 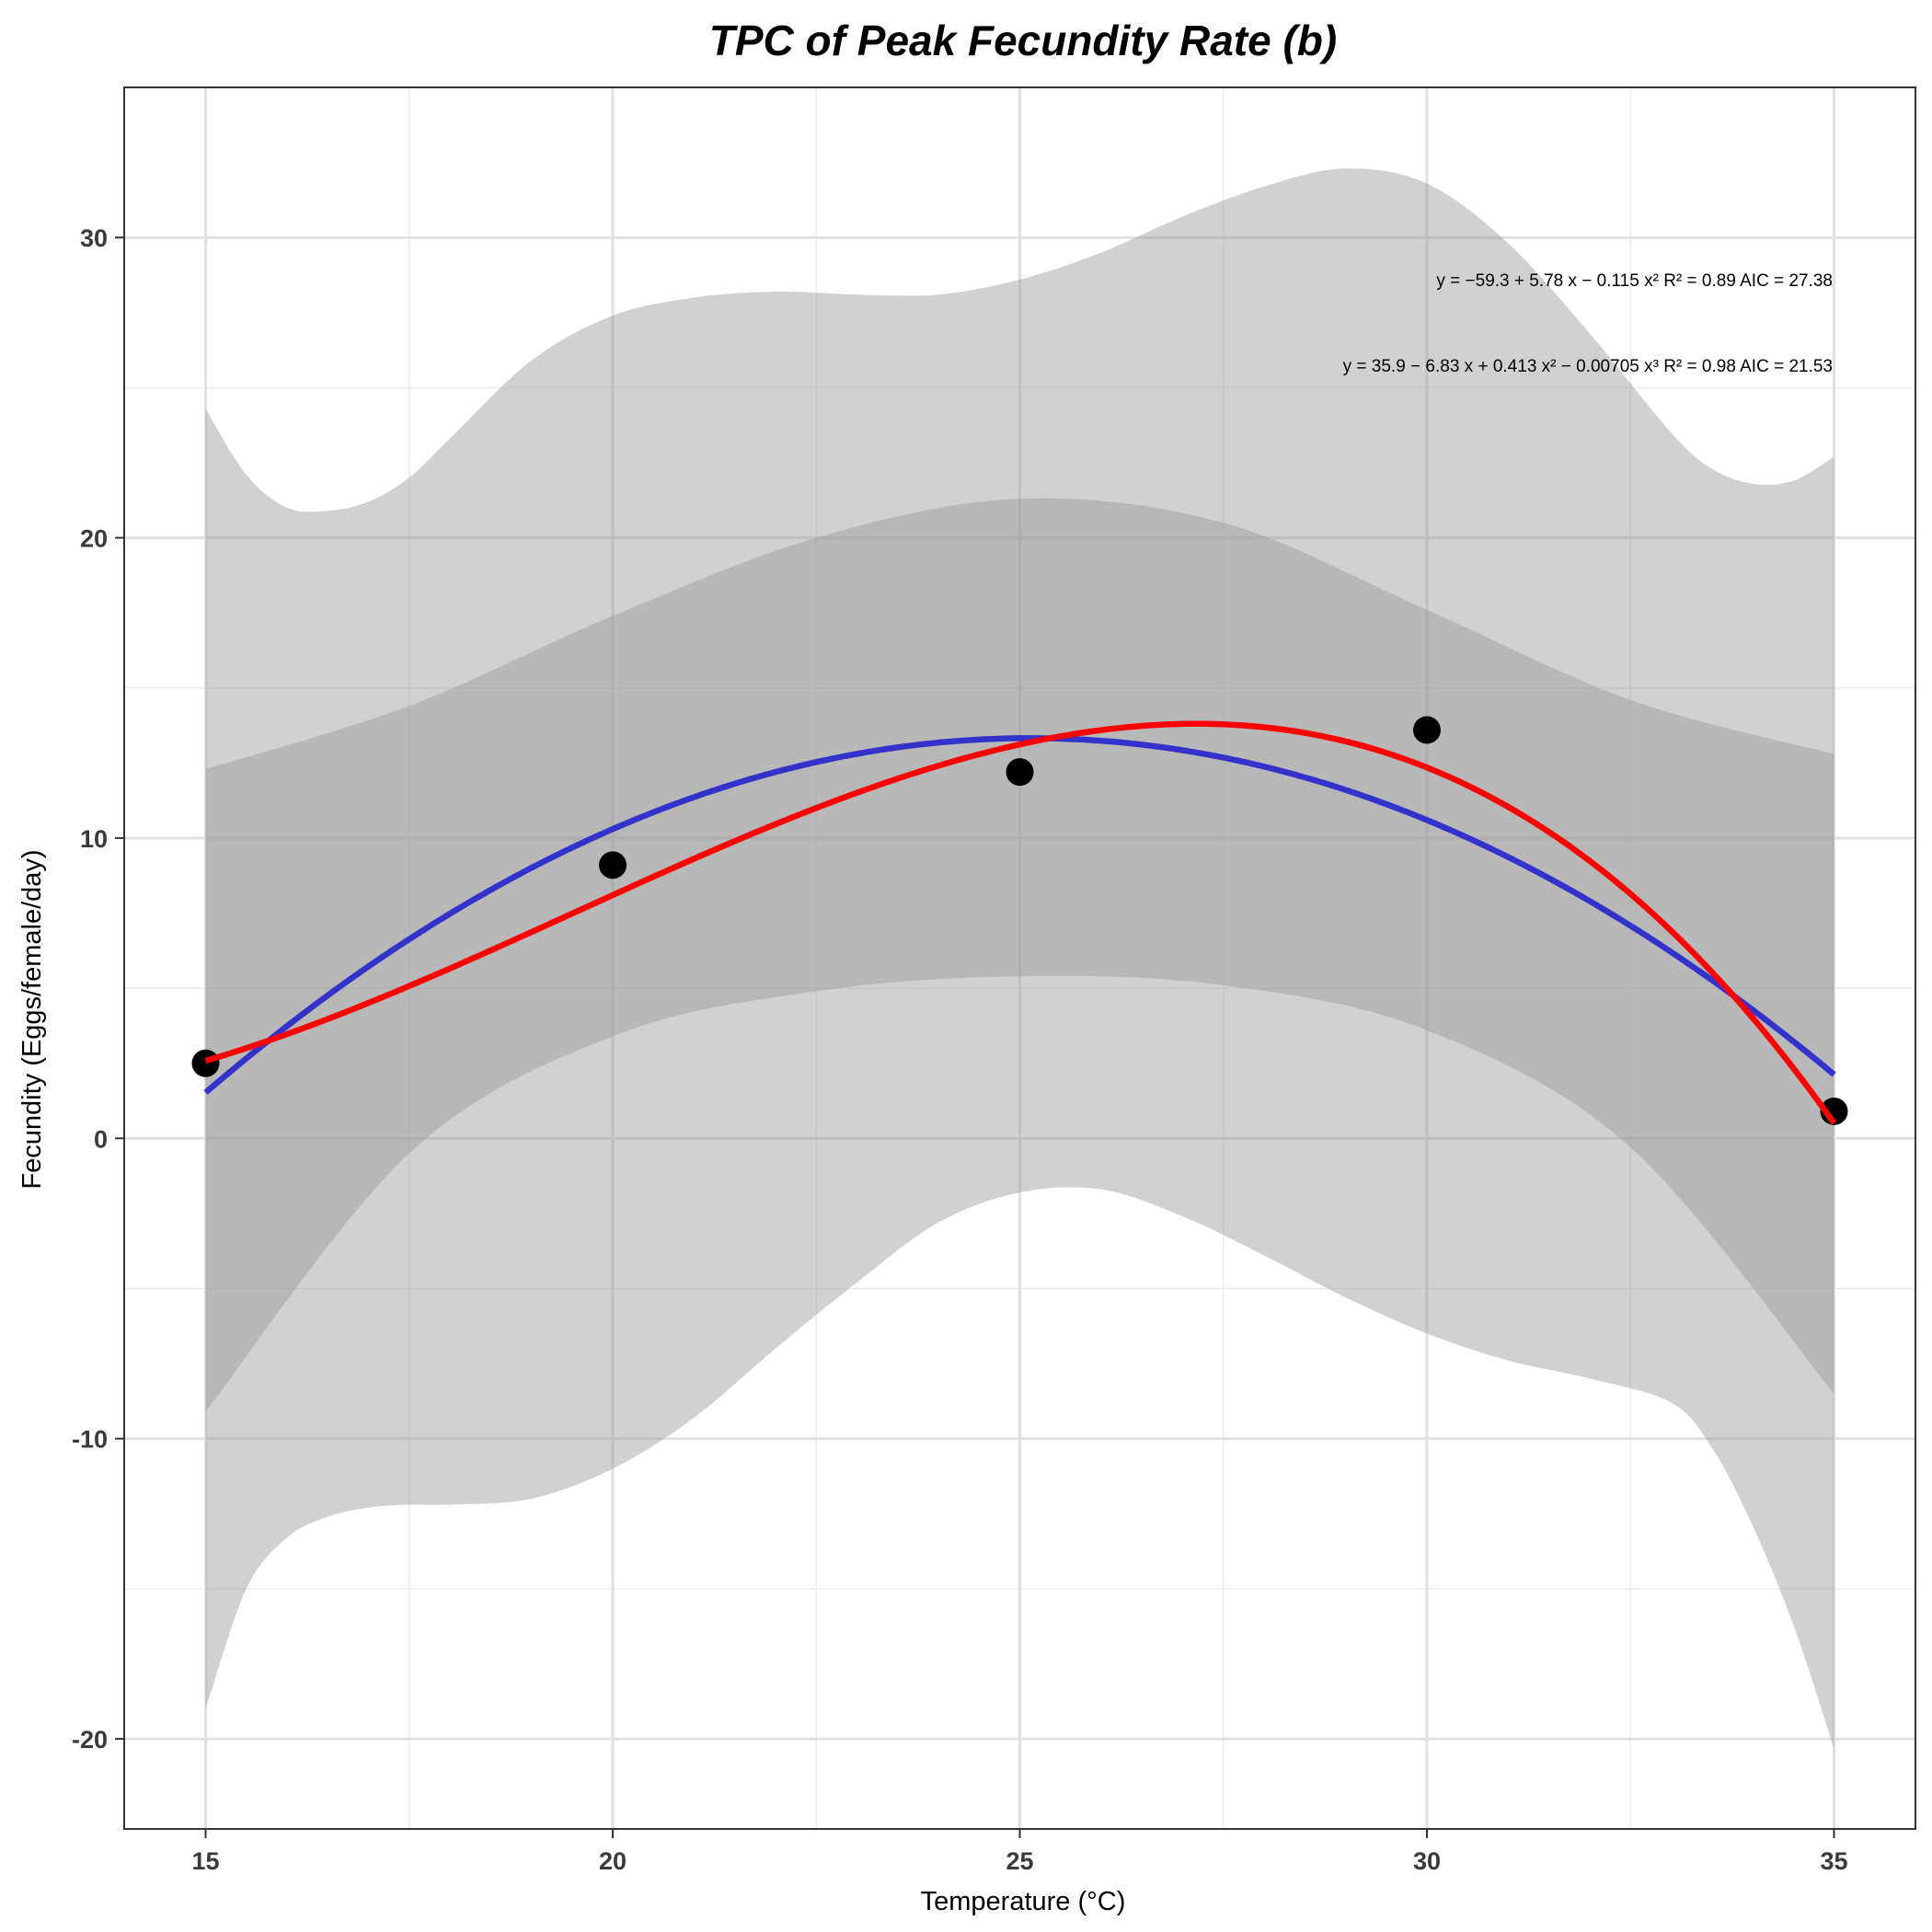 I want to click on x-tick-label: 15, so click(x=205, y=1861).